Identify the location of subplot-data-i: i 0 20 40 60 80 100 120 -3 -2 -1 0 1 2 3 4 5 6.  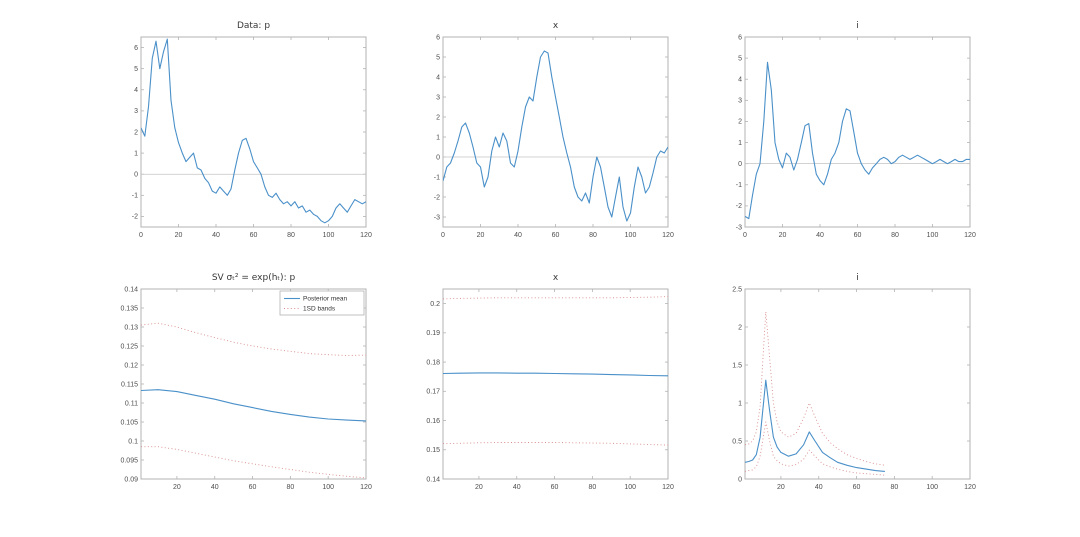
(859, 139).